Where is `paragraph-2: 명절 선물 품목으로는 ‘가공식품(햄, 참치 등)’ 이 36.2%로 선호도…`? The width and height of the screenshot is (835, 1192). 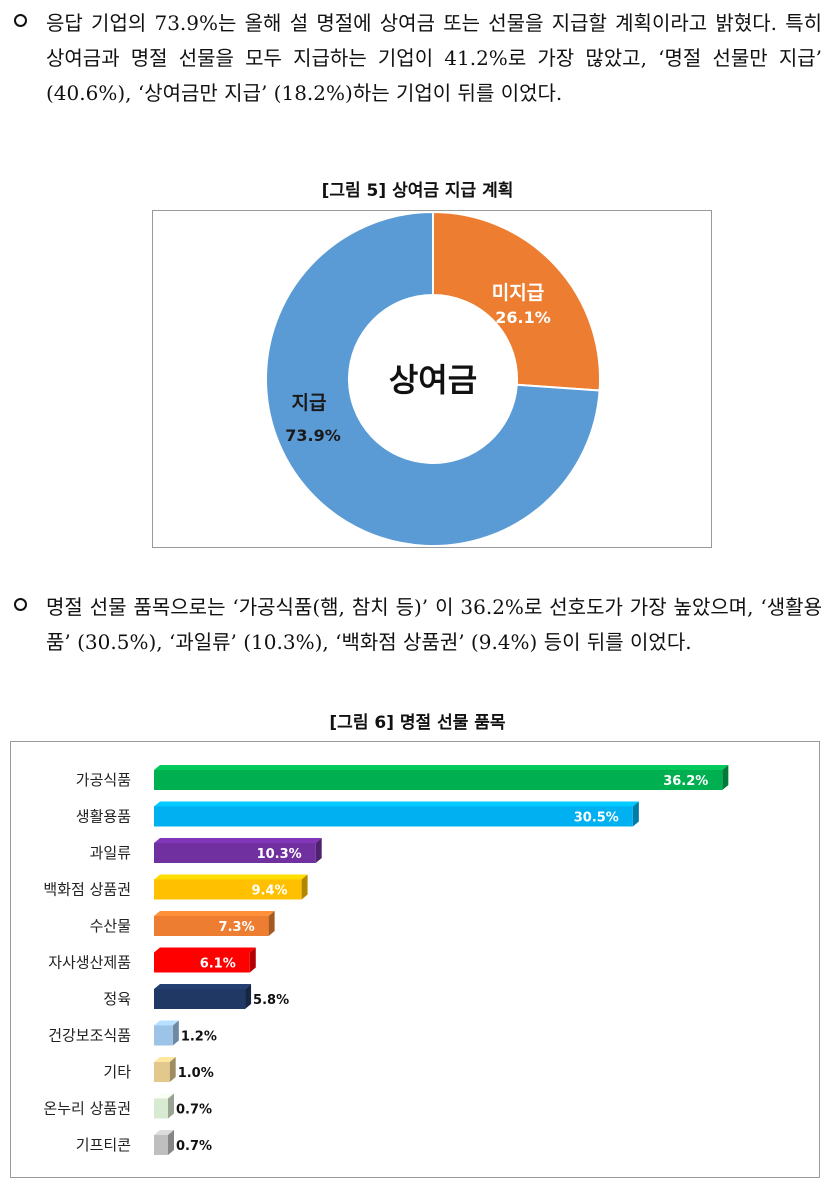 paragraph-2: 명절 선물 품목으로는 ‘가공식품(햄, 참치 등)’ 이 36.2%로 선호도… is located at coordinates (418, 625).